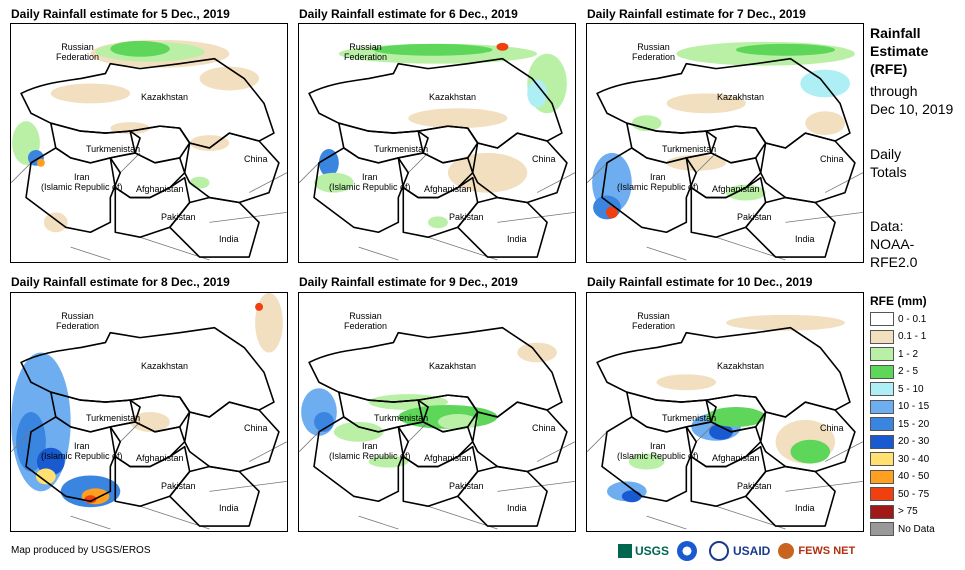 The height and width of the screenshot is (570, 965). Describe the element at coordinates (894, 354) in the screenshot. I see `legend-item: 1 - 2` at that location.